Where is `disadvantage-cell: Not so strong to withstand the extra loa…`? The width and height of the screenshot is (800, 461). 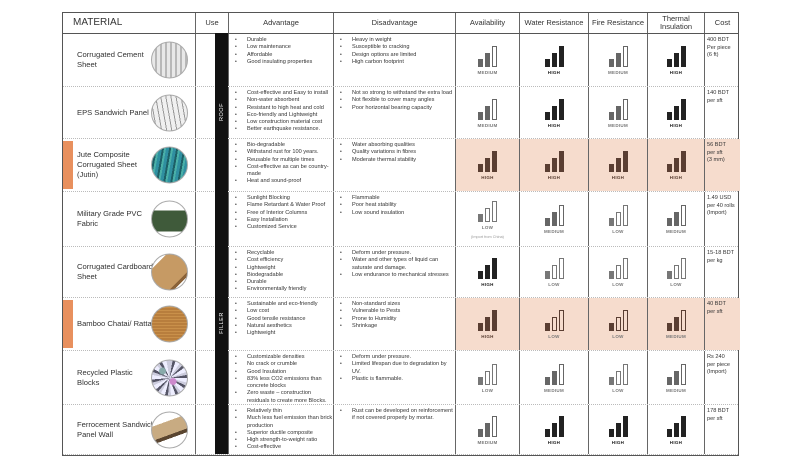
disadvantage-cell: Not so strong to withstand the extra loa… is located at coordinates (395, 112).